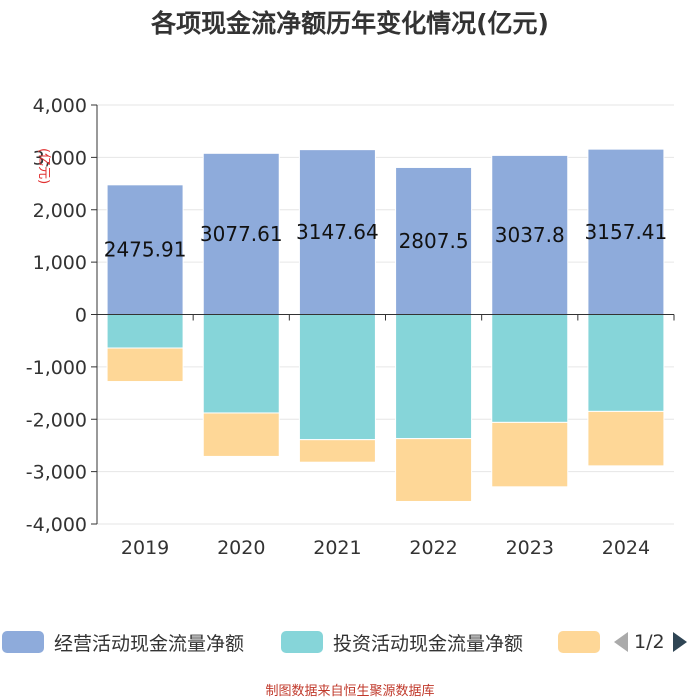 The image size is (700, 700). What do you see at coordinates (43, 166) in the screenshot?
I see `y-axis-label: (亿元)` at bounding box center [43, 166].